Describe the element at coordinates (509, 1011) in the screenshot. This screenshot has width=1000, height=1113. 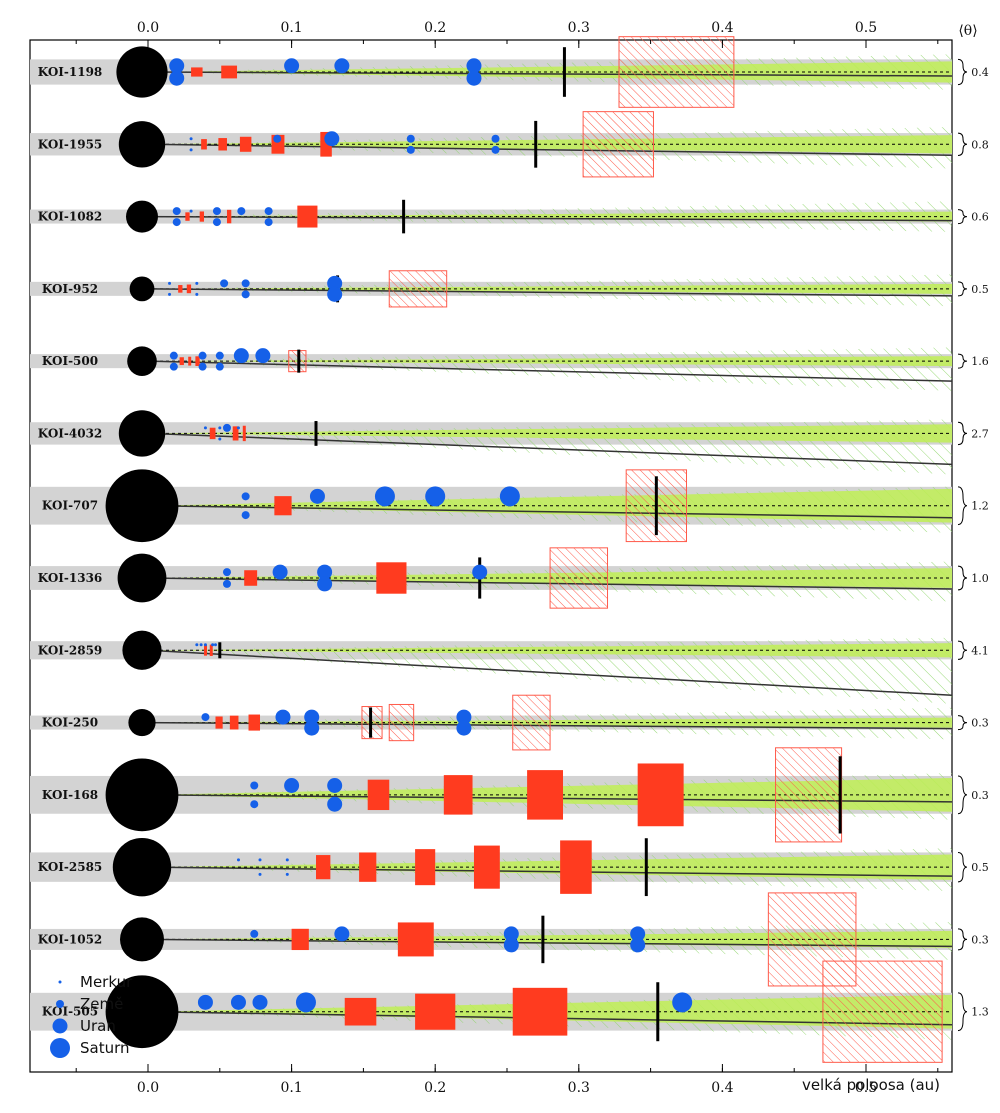
I see `system-row: KOI-505 1.3` at that location.